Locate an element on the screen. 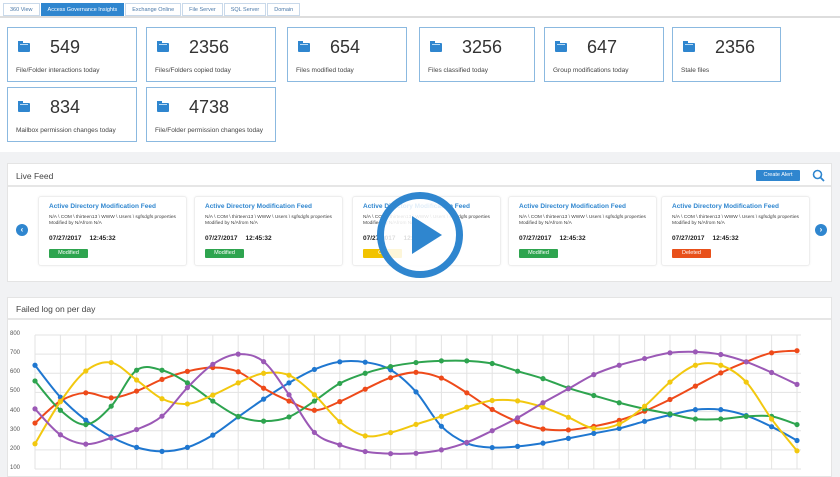 This screenshot has height=477, width=840. stat-value: 3256 is located at coordinates (482, 47).